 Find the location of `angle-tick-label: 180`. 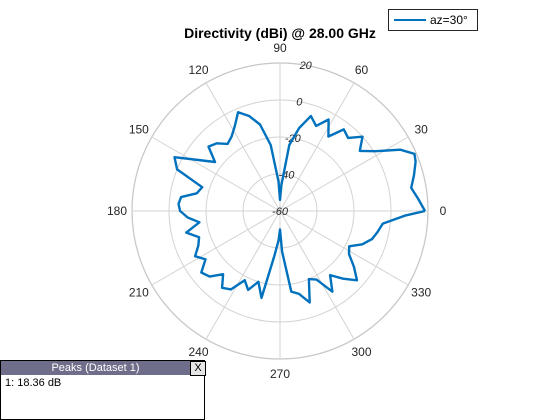

angle-tick-label: 180 is located at coordinates (117, 211).